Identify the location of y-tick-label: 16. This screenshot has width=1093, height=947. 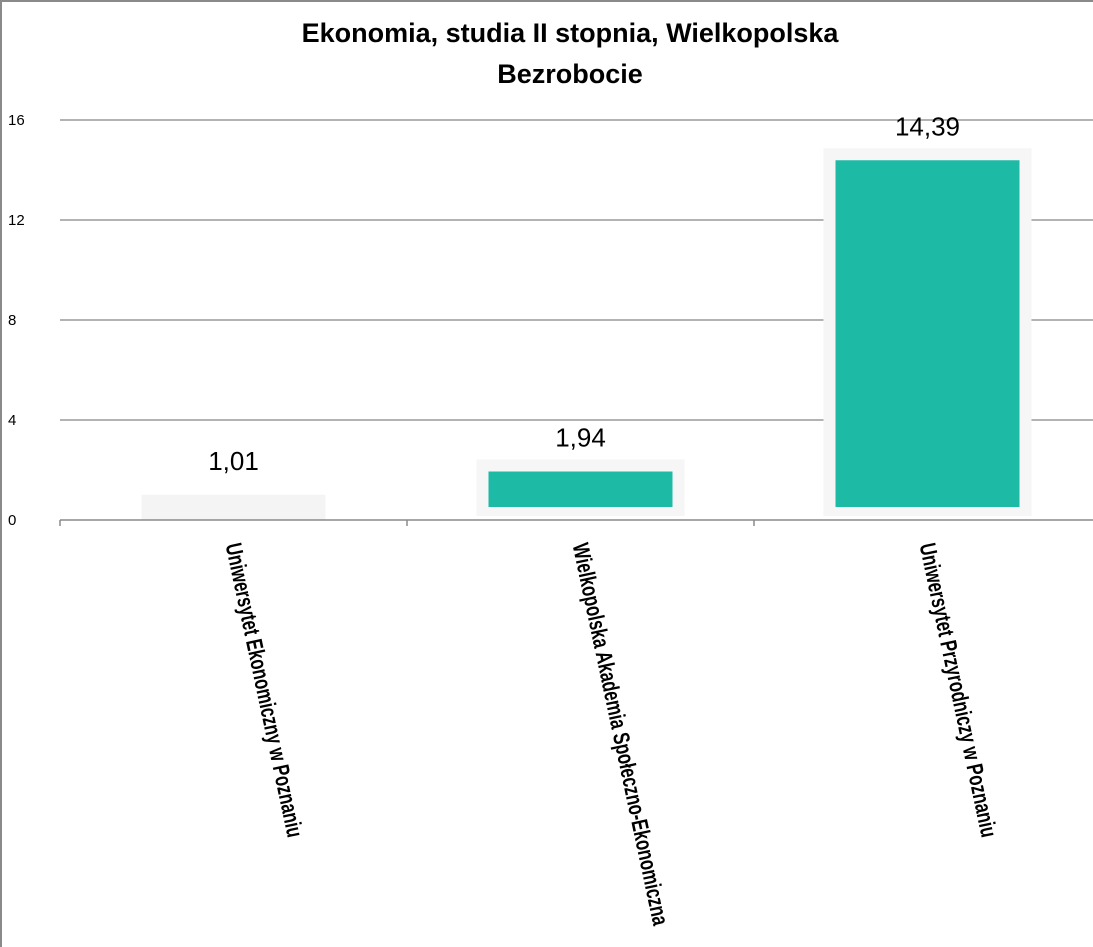
(16, 120).